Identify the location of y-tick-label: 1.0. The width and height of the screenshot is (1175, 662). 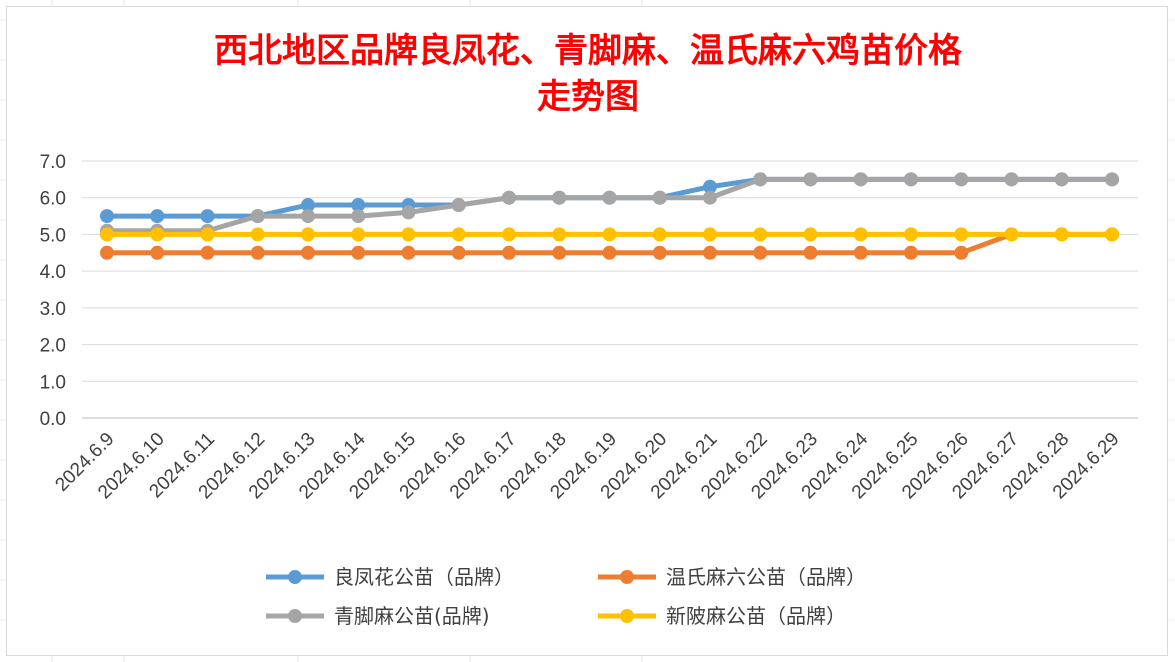
(53, 382).